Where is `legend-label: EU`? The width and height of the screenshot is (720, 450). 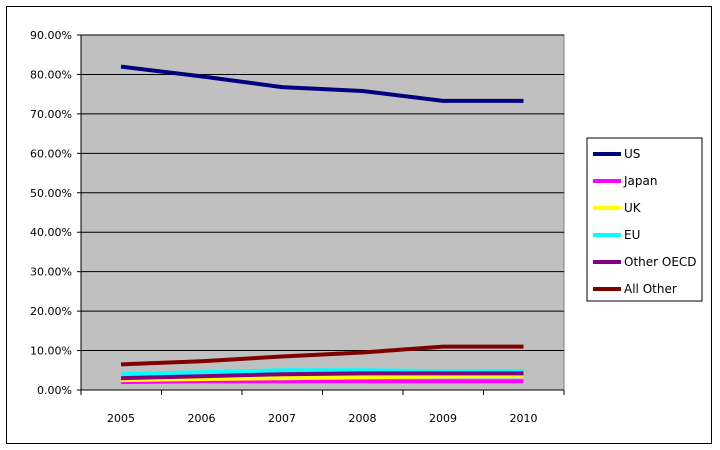 legend-label: EU is located at coordinates (632, 235).